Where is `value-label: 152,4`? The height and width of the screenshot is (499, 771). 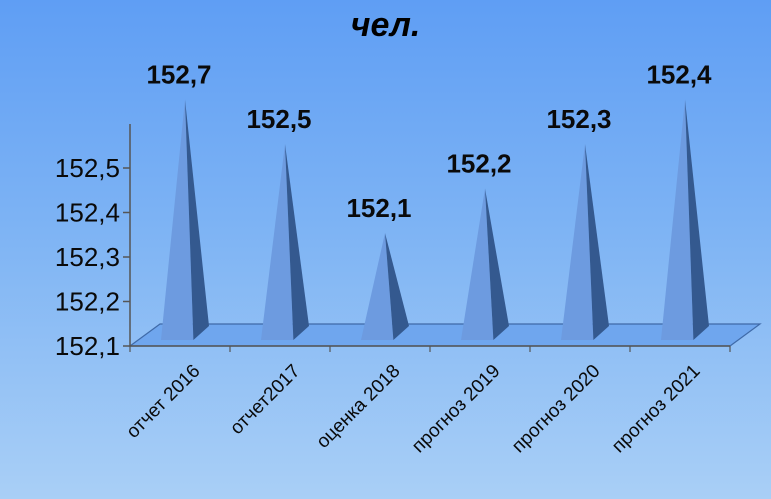 value-label: 152,4 is located at coordinates (679, 75).